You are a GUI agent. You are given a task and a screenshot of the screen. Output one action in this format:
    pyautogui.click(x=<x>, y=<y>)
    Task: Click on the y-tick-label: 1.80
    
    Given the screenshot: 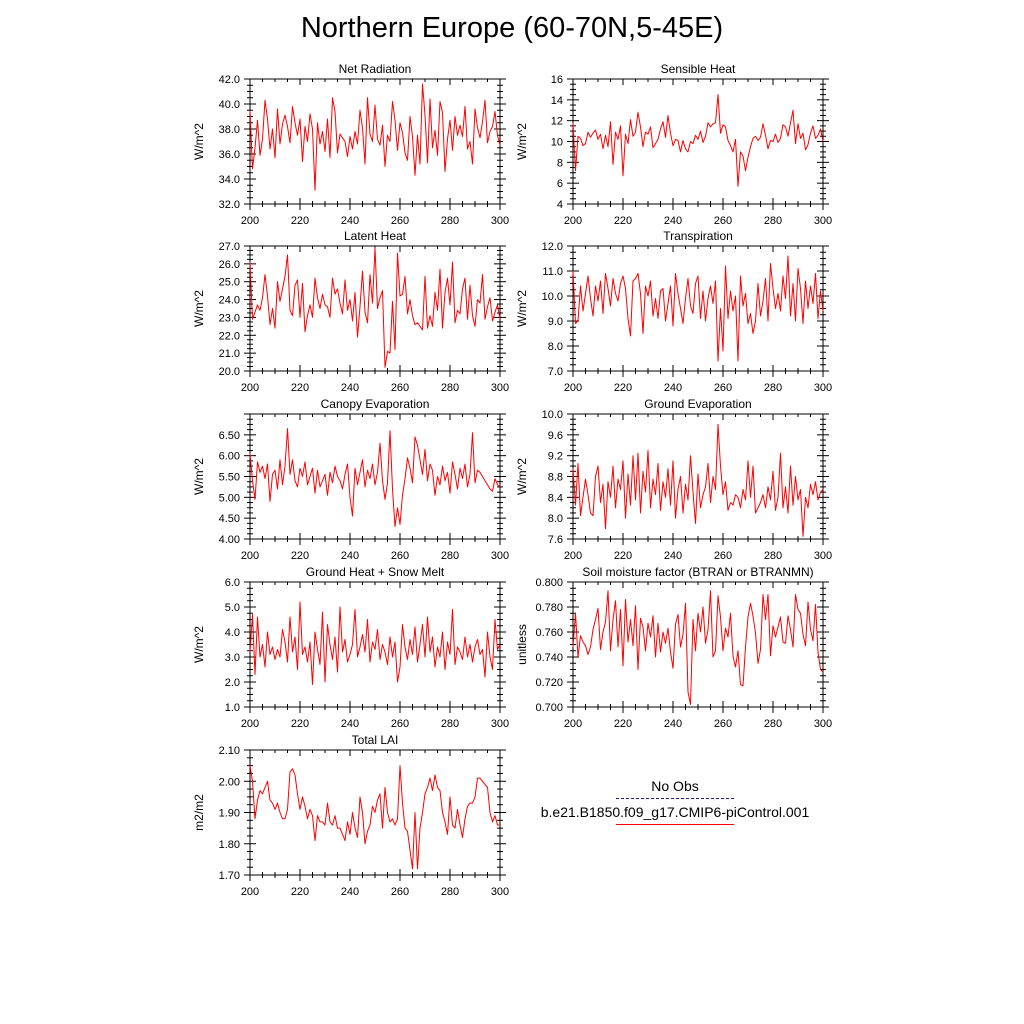 What is the action you would take?
    pyautogui.click(x=229, y=845)
    